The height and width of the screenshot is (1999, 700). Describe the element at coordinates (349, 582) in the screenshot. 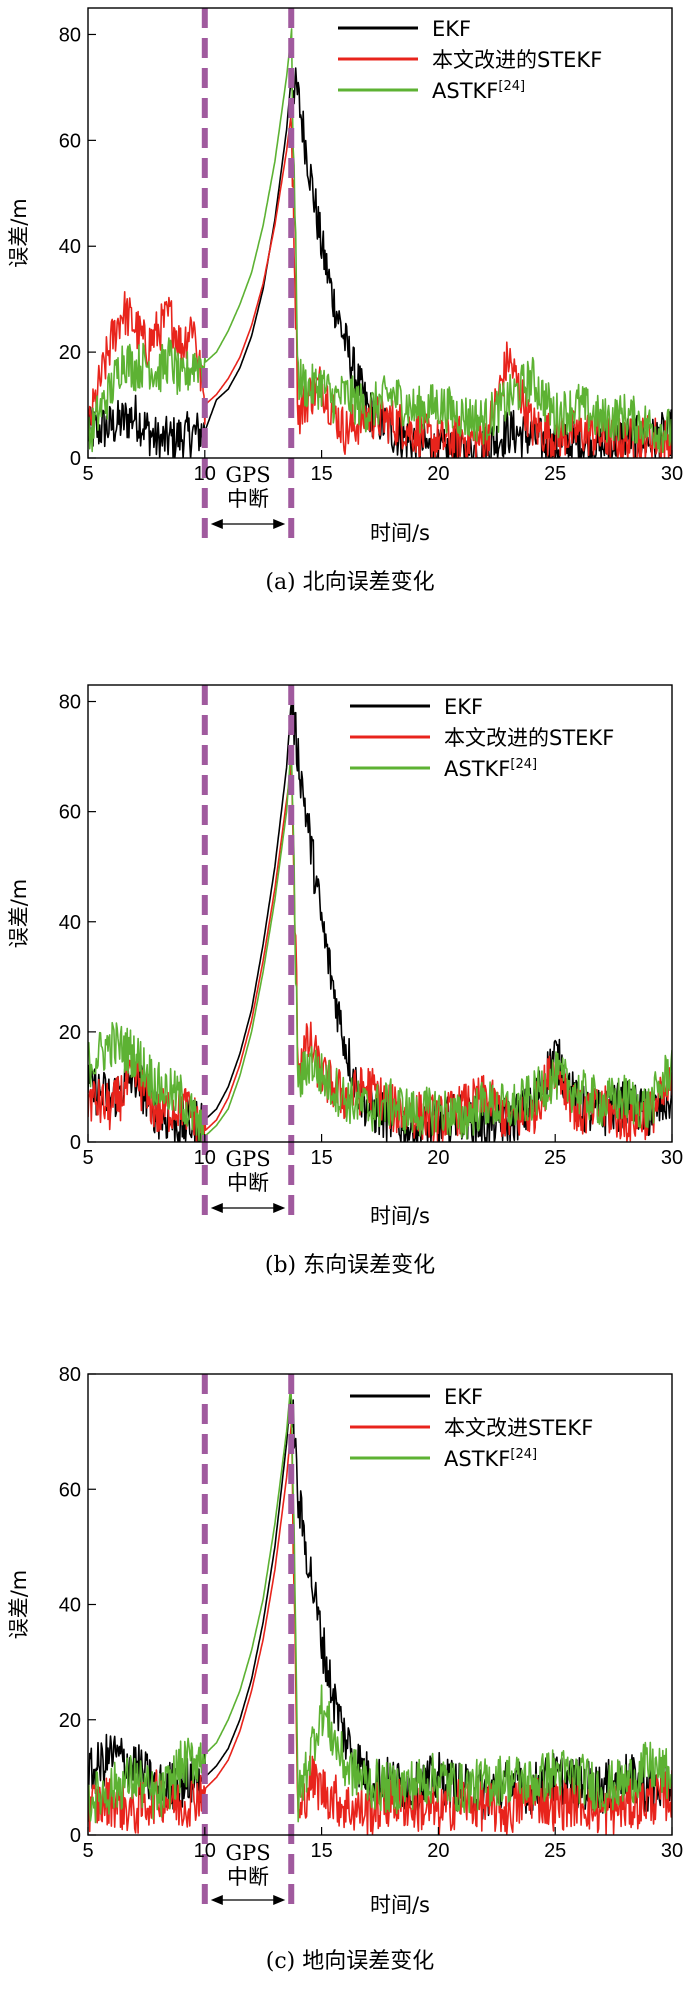

I see `figure-caption: (a) 北向误差变化` at that location.